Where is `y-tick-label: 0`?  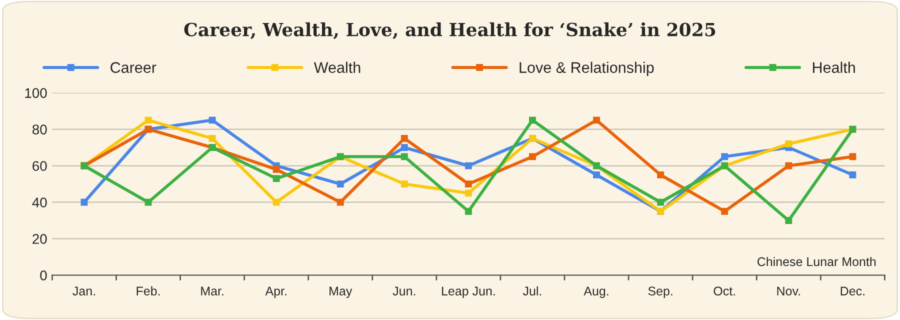 y-tick-label: 0 is located at coordinates (43, 275).